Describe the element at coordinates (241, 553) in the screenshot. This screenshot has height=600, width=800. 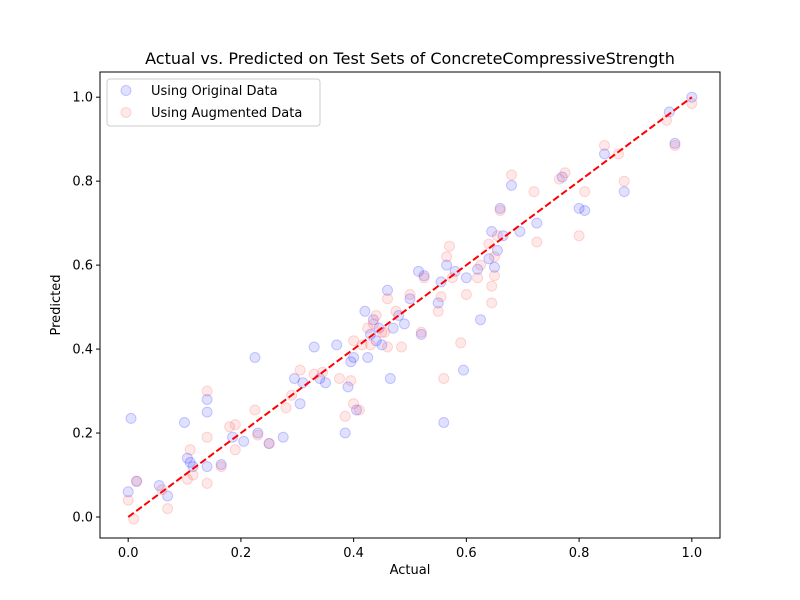
I see `x-tick-label: 0.2` at that location.